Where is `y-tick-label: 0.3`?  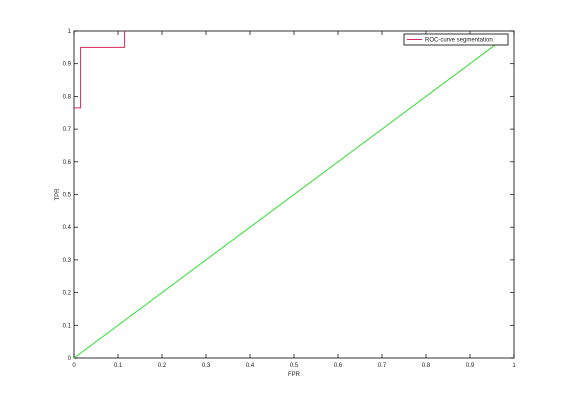
y-tick-label: 0.3 is located at coordinates (67, 261).